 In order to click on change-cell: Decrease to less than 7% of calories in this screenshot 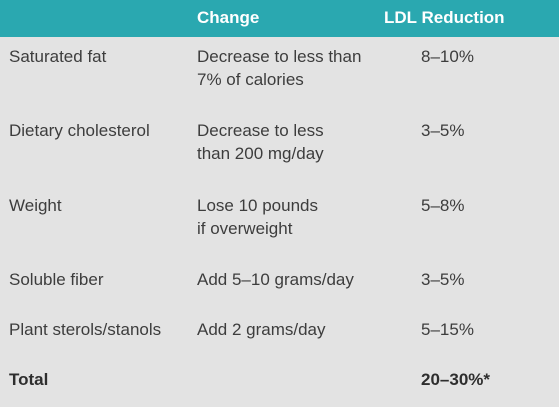, I will do `click(279, 68)`.